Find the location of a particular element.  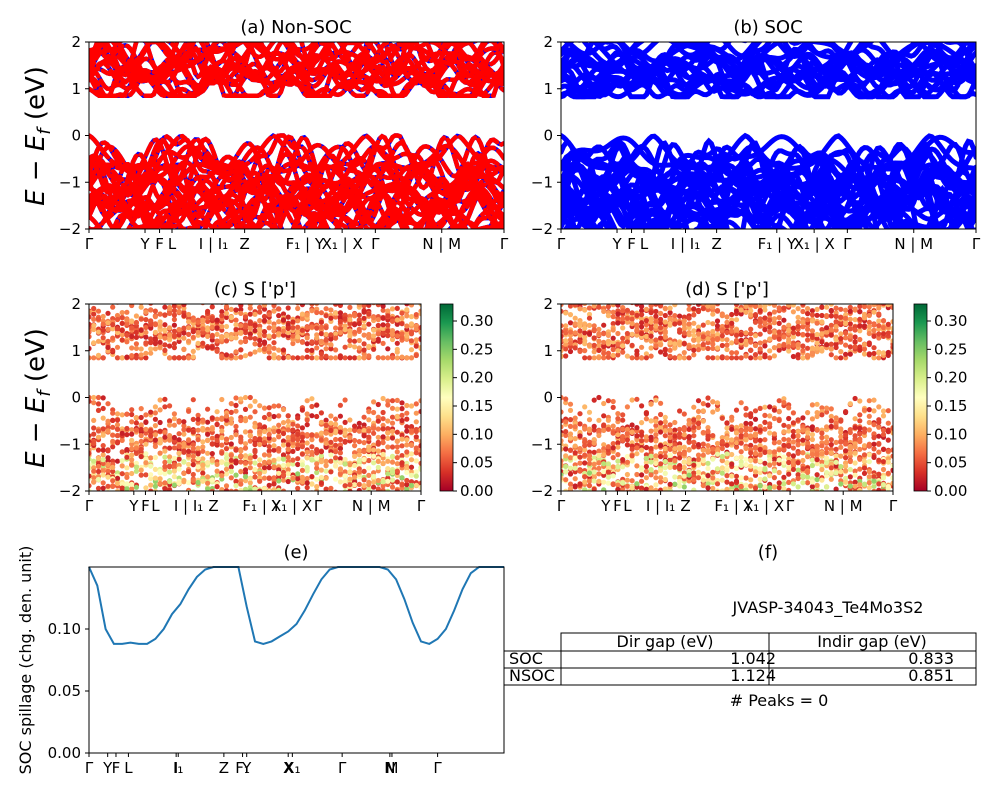

xtick-label: N | M is located at coordinates (441, 244).